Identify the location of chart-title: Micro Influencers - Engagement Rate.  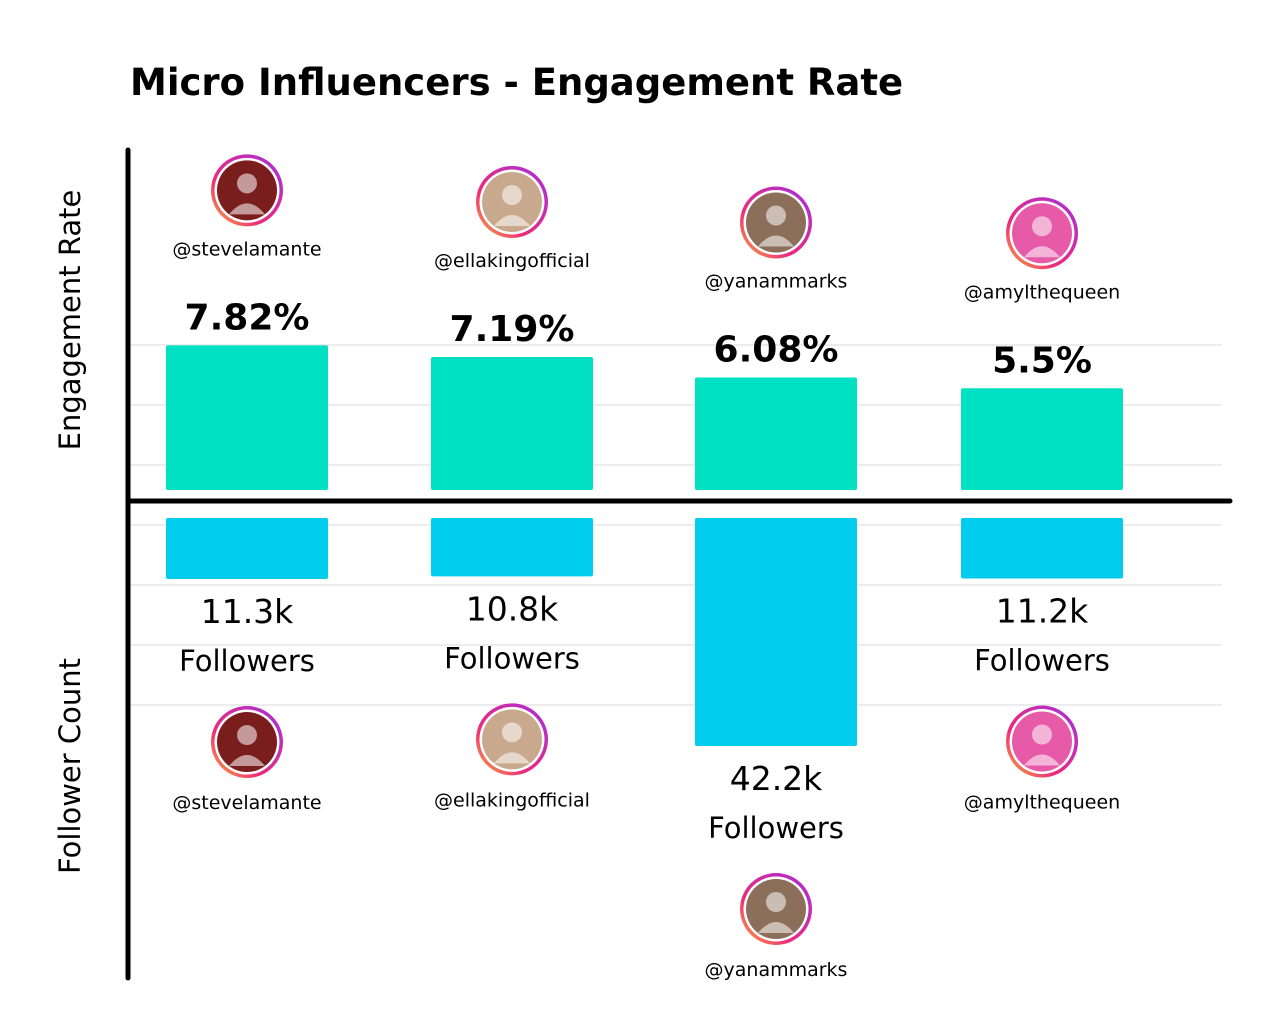
(516, 82).